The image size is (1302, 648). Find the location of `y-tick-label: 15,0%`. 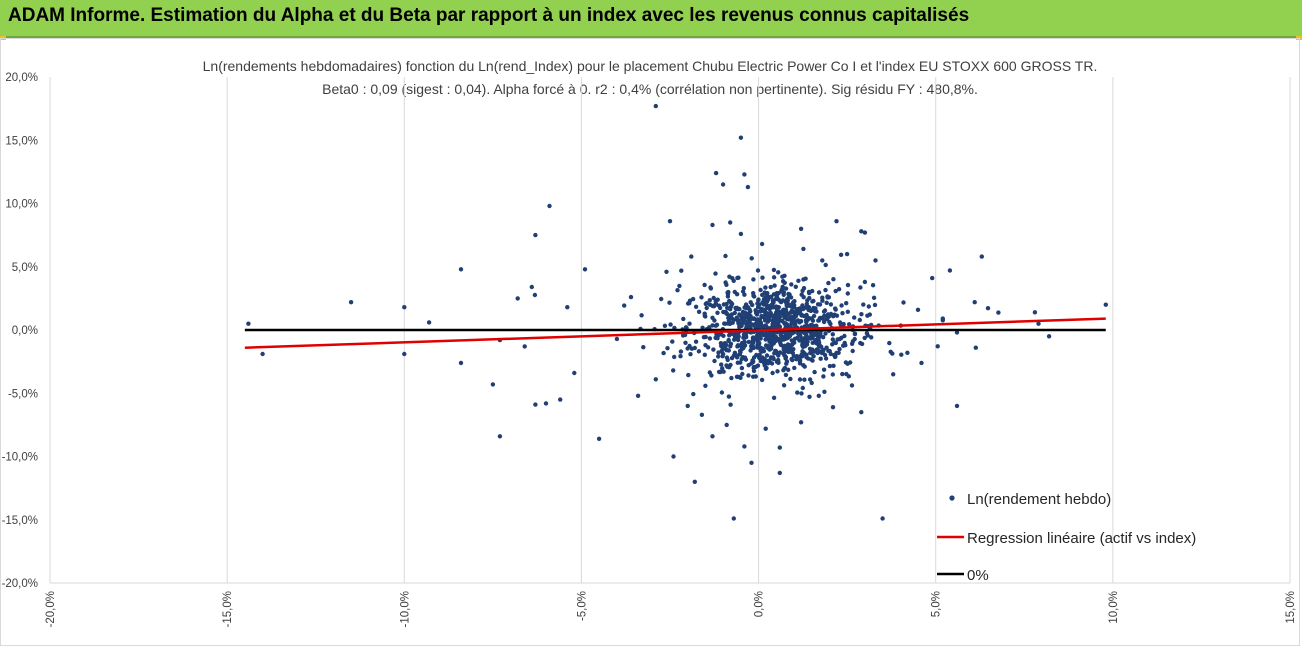

y-tick-label: 15,0% is located at coordinates (21, 141).